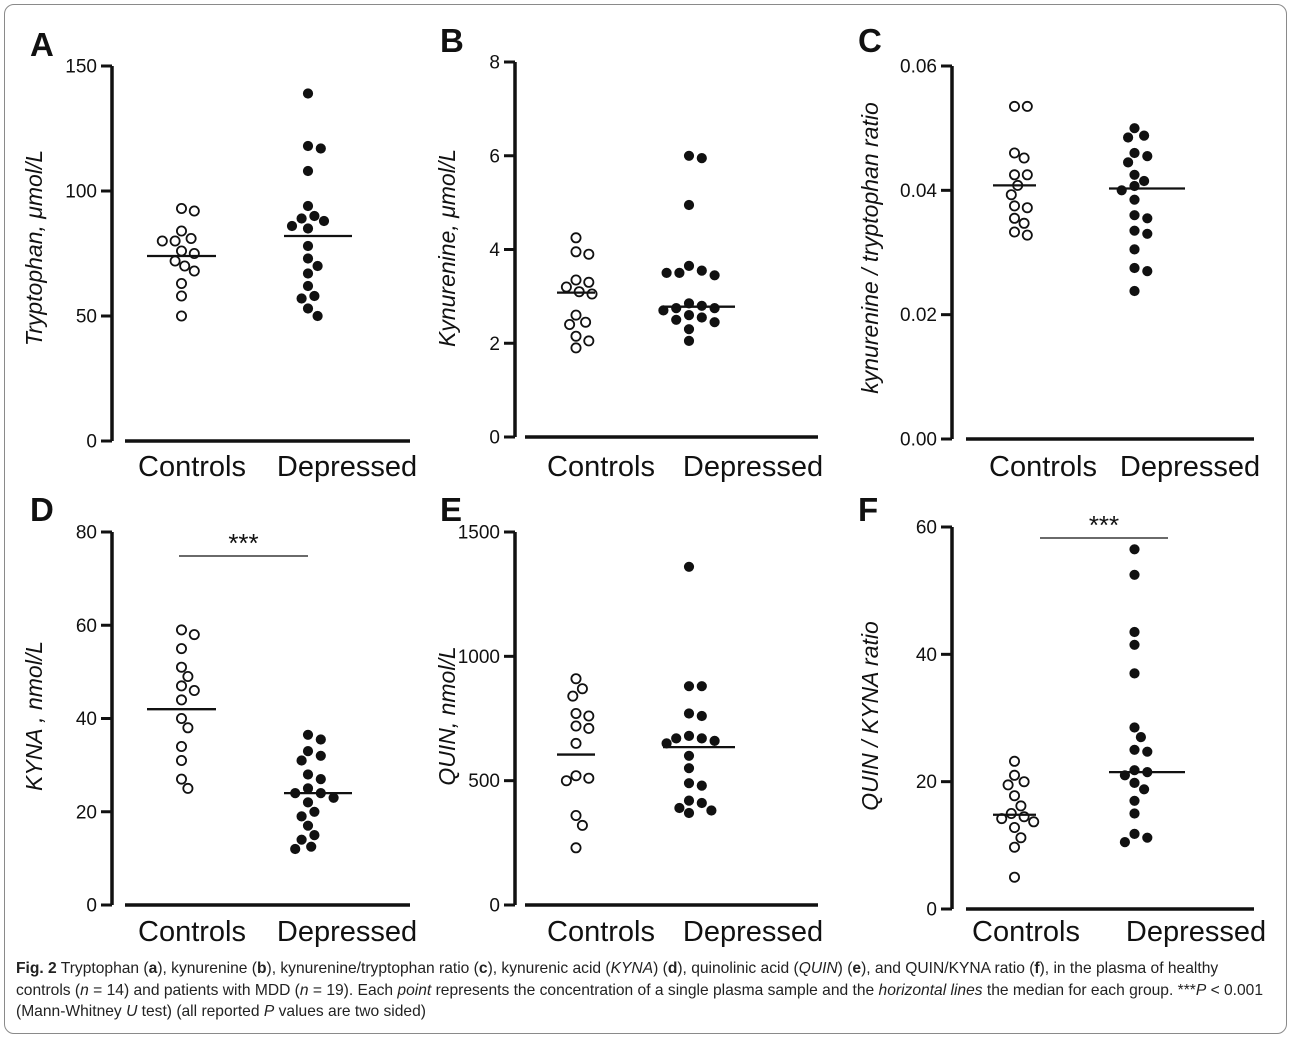  I want to click on y-tick-label: 8, so click(494, 63).